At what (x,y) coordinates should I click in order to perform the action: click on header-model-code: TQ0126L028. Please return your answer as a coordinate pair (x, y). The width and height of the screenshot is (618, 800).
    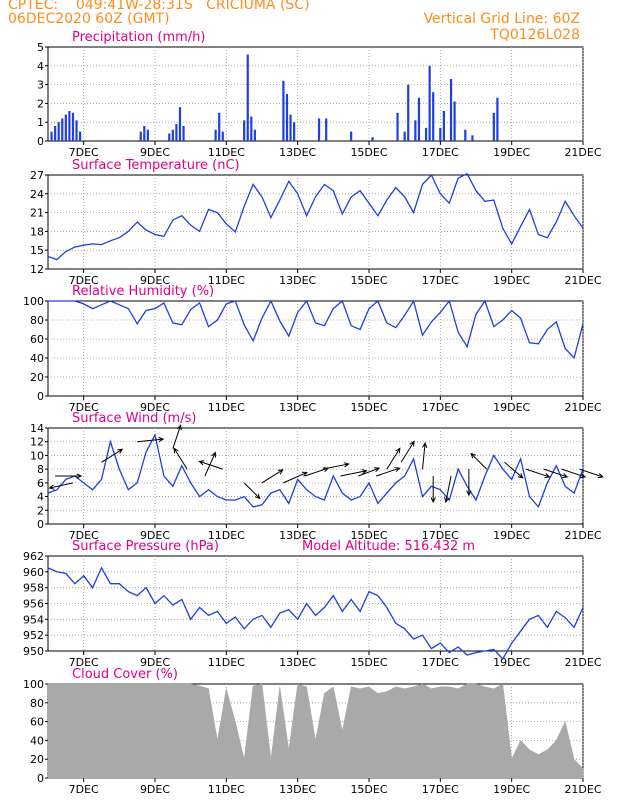
    Looking at the image, I should click on (535, 35).